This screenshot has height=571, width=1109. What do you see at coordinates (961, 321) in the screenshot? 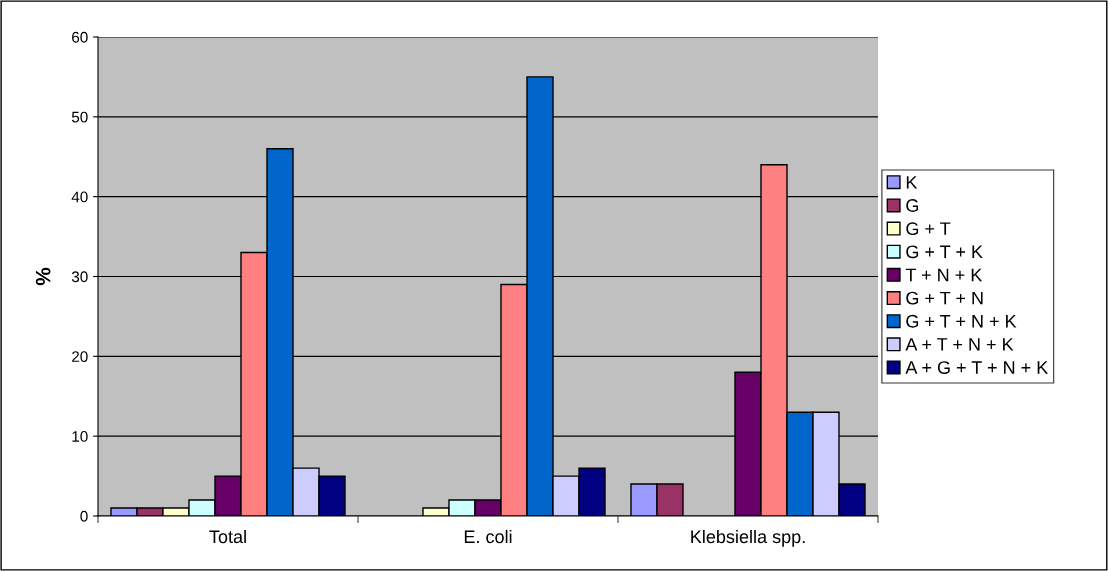
I see `legend-label: G + T + N + K` at bounding box center [961, 321].